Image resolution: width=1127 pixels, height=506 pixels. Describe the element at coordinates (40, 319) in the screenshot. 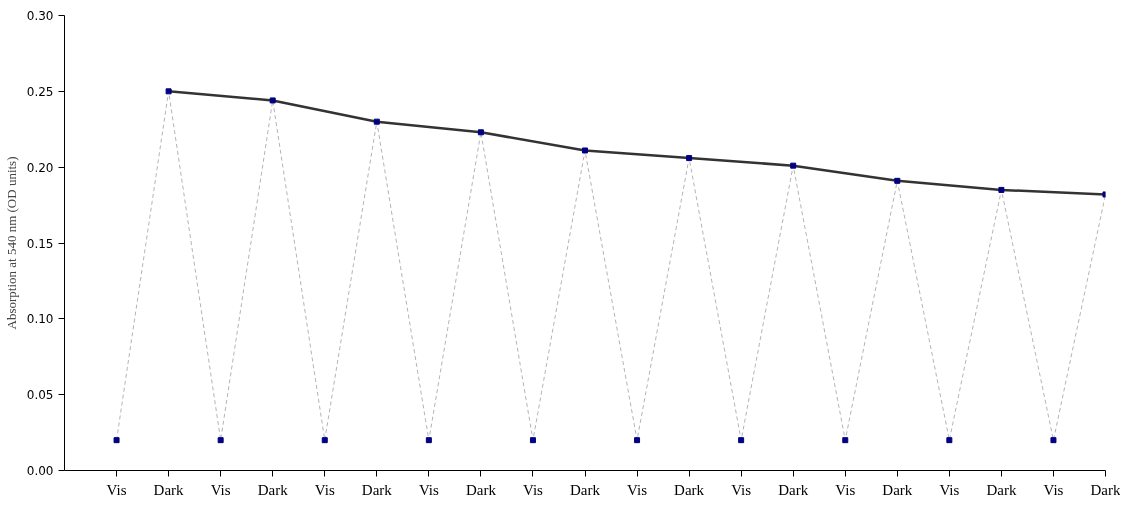

I see `y-tick-label: 0.10` at that location.